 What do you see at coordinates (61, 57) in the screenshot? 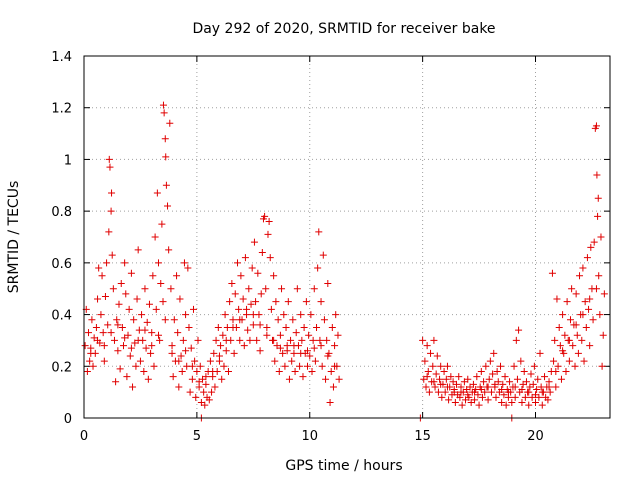
I see `y-tick-label: 1.4` at bounding box center [61, 57].